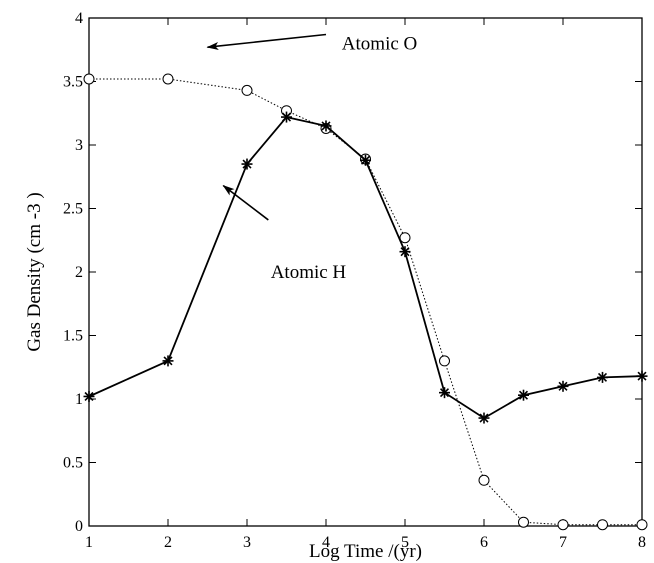  I want to click on x-axis-title: Log Time /(yr), so click(365, 551).